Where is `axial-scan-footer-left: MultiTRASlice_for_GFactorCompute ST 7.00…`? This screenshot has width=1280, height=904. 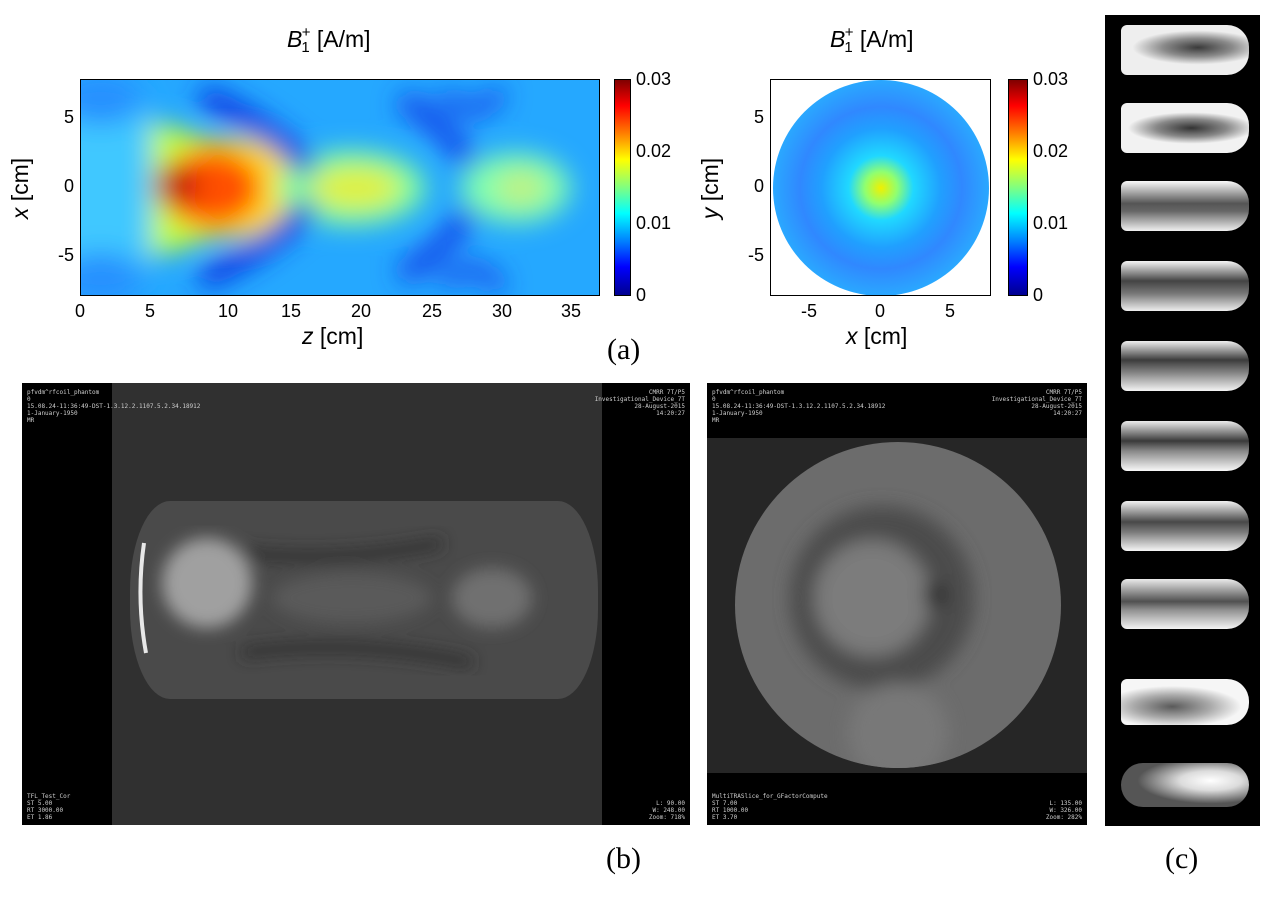
axial-scan-footer-left: MultiTRASlice_for_GFactorCompute ST 7.00… is located at coordinates (770, 807).